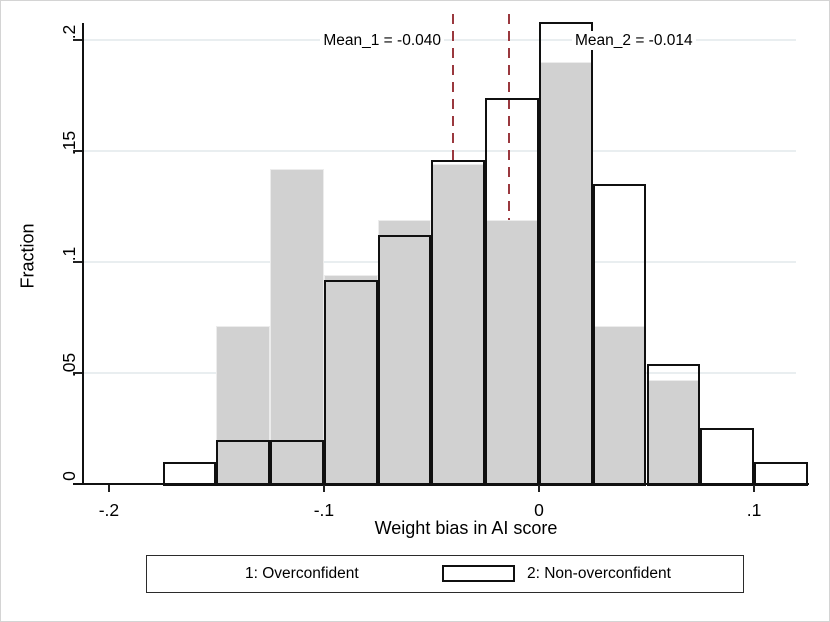 Image resolution: width=830 pixels, height=622 pixels. What do you see at coordinates (69, 254) in the screenshot?
I see `y-tick-label: .1` at bounding box center [69, 254].